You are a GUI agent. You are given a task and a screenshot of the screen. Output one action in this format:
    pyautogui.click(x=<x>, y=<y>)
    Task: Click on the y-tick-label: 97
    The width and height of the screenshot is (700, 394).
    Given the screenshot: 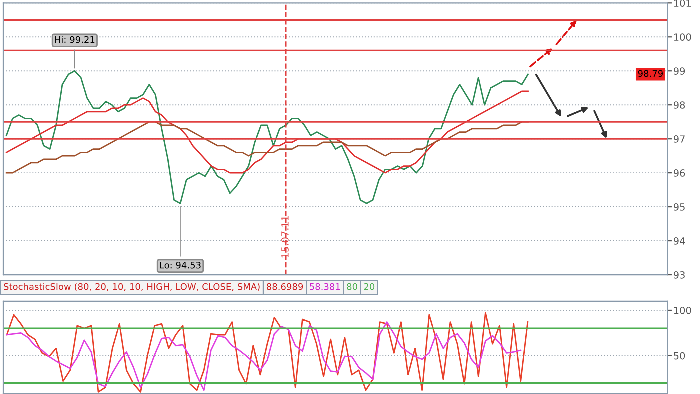 What is the action you would take?
    pyautogui.click(x=679, y=139)
    